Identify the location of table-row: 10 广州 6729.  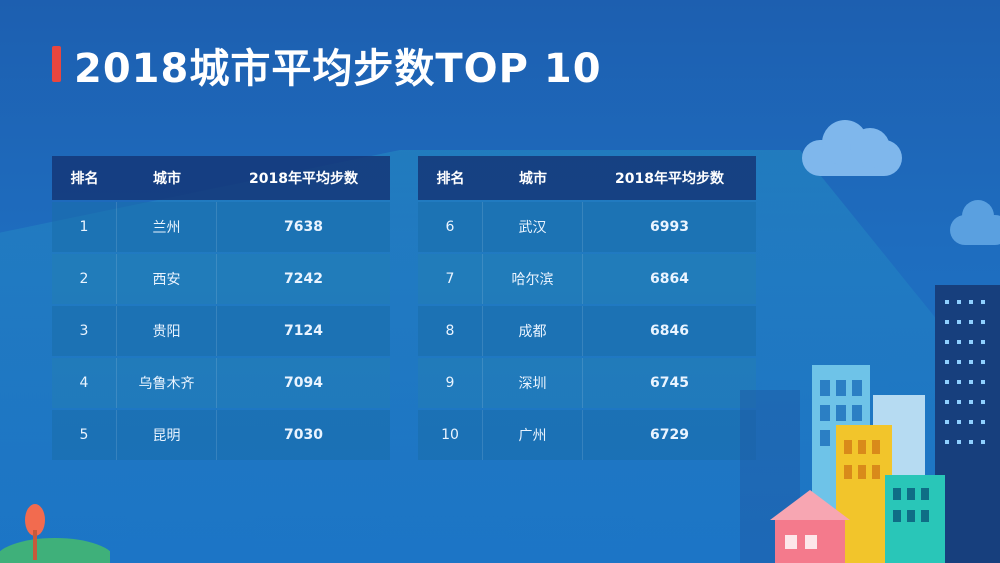
(587, 435).